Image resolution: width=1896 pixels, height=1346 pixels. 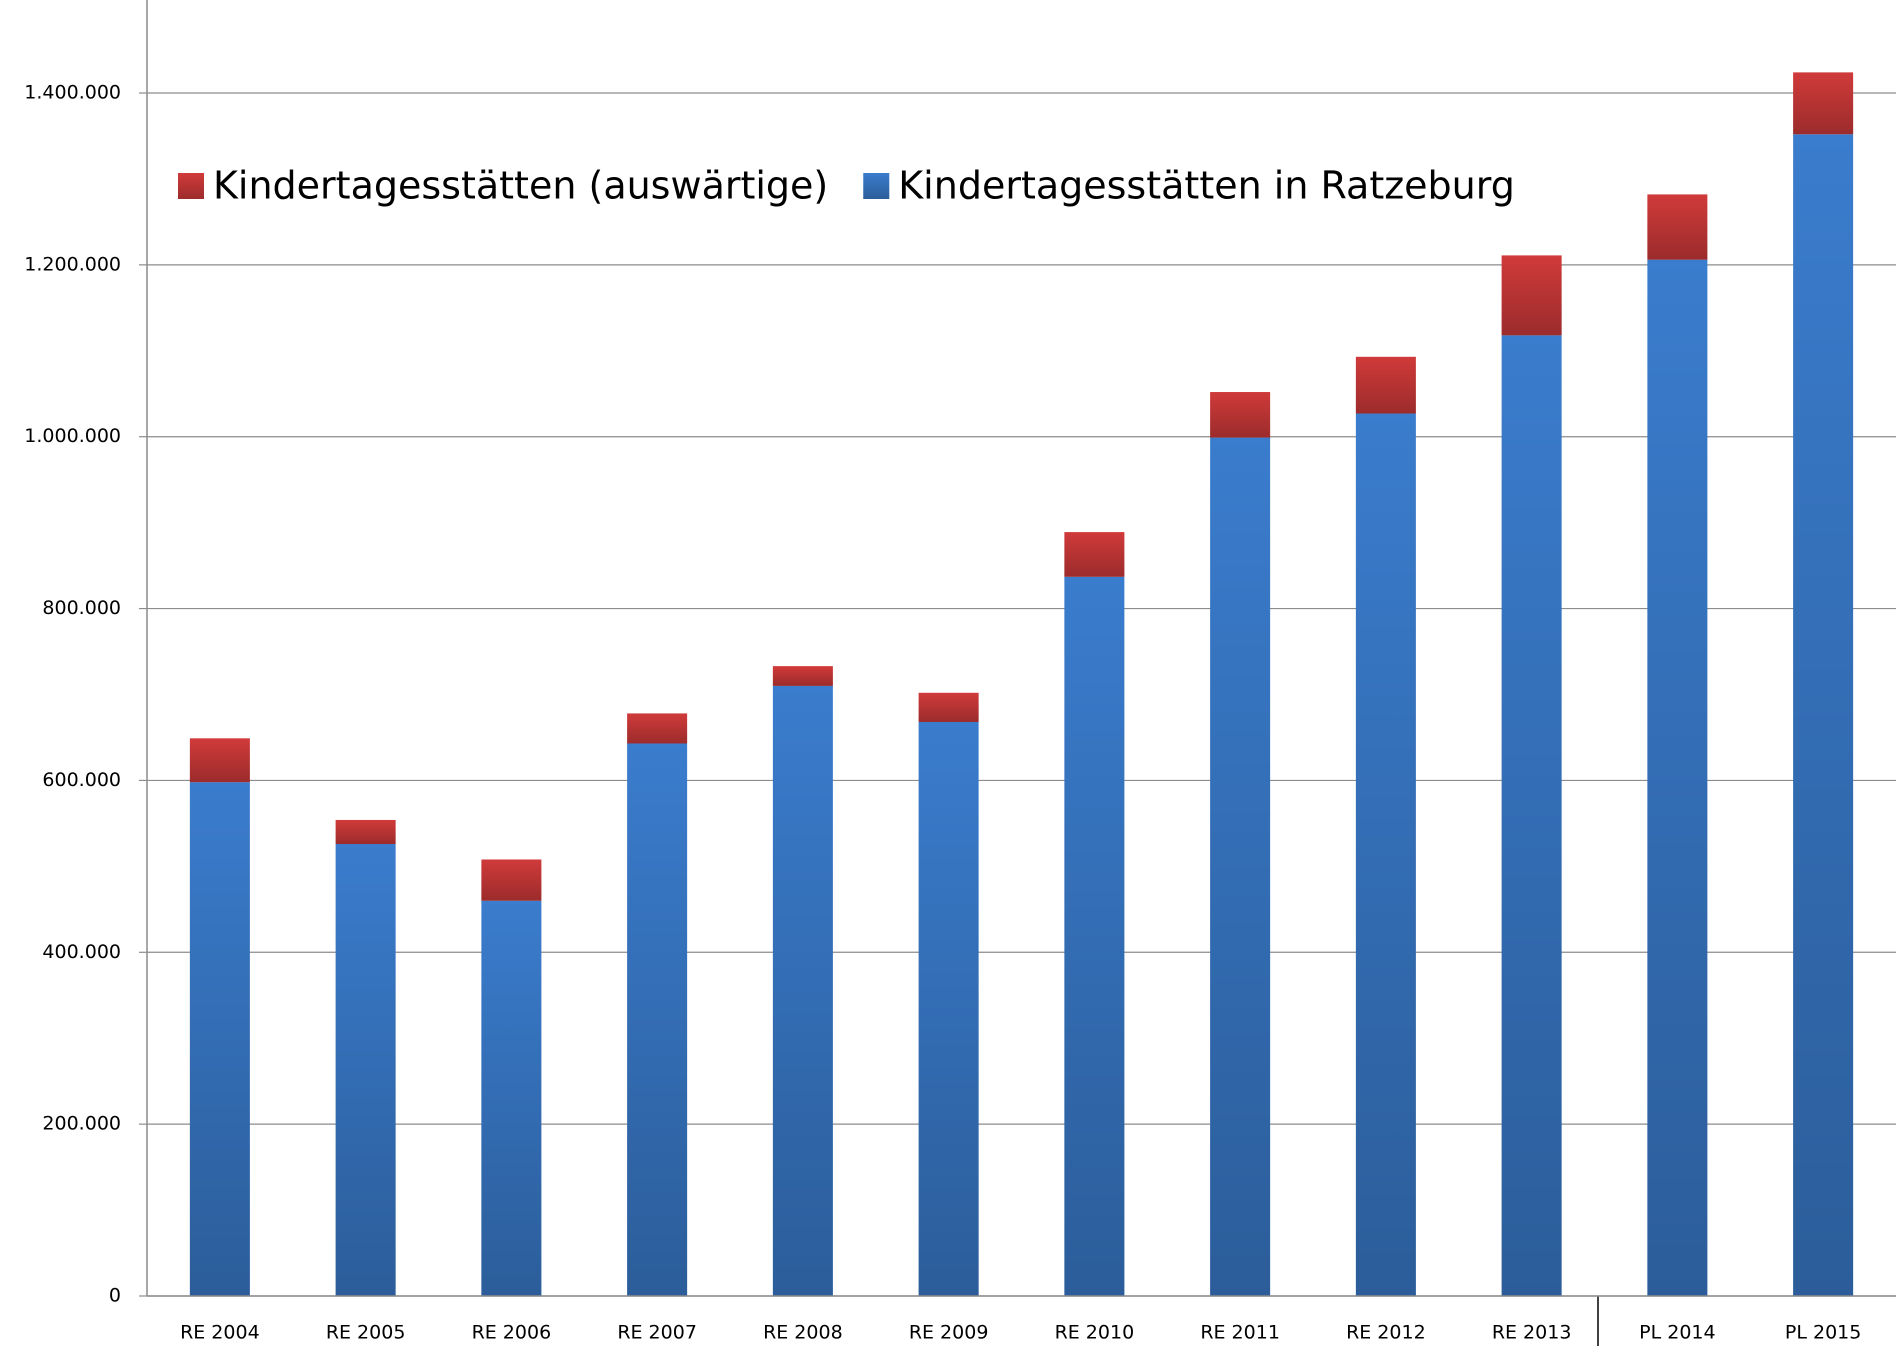 What do you see at coordinates (115, 1296) in the screenshot?
I see `y-tick-label: 0` at bounding box center [115, 1296].